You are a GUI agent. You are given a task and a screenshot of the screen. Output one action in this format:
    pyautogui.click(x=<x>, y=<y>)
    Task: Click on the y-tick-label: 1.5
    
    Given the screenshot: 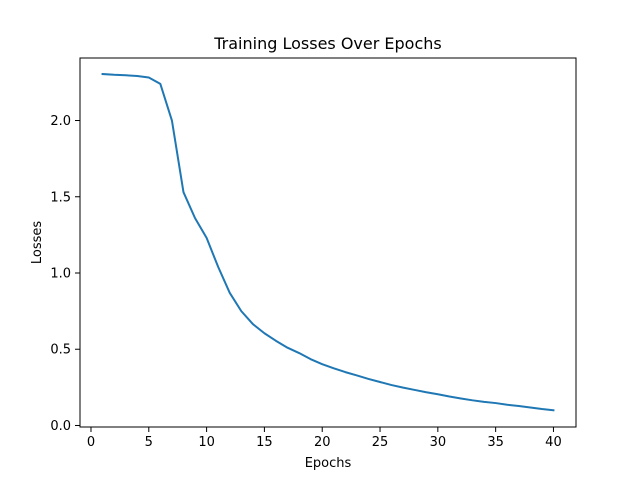 What is the action you would take?
    pyautogui.click(x=60, y=197)
    